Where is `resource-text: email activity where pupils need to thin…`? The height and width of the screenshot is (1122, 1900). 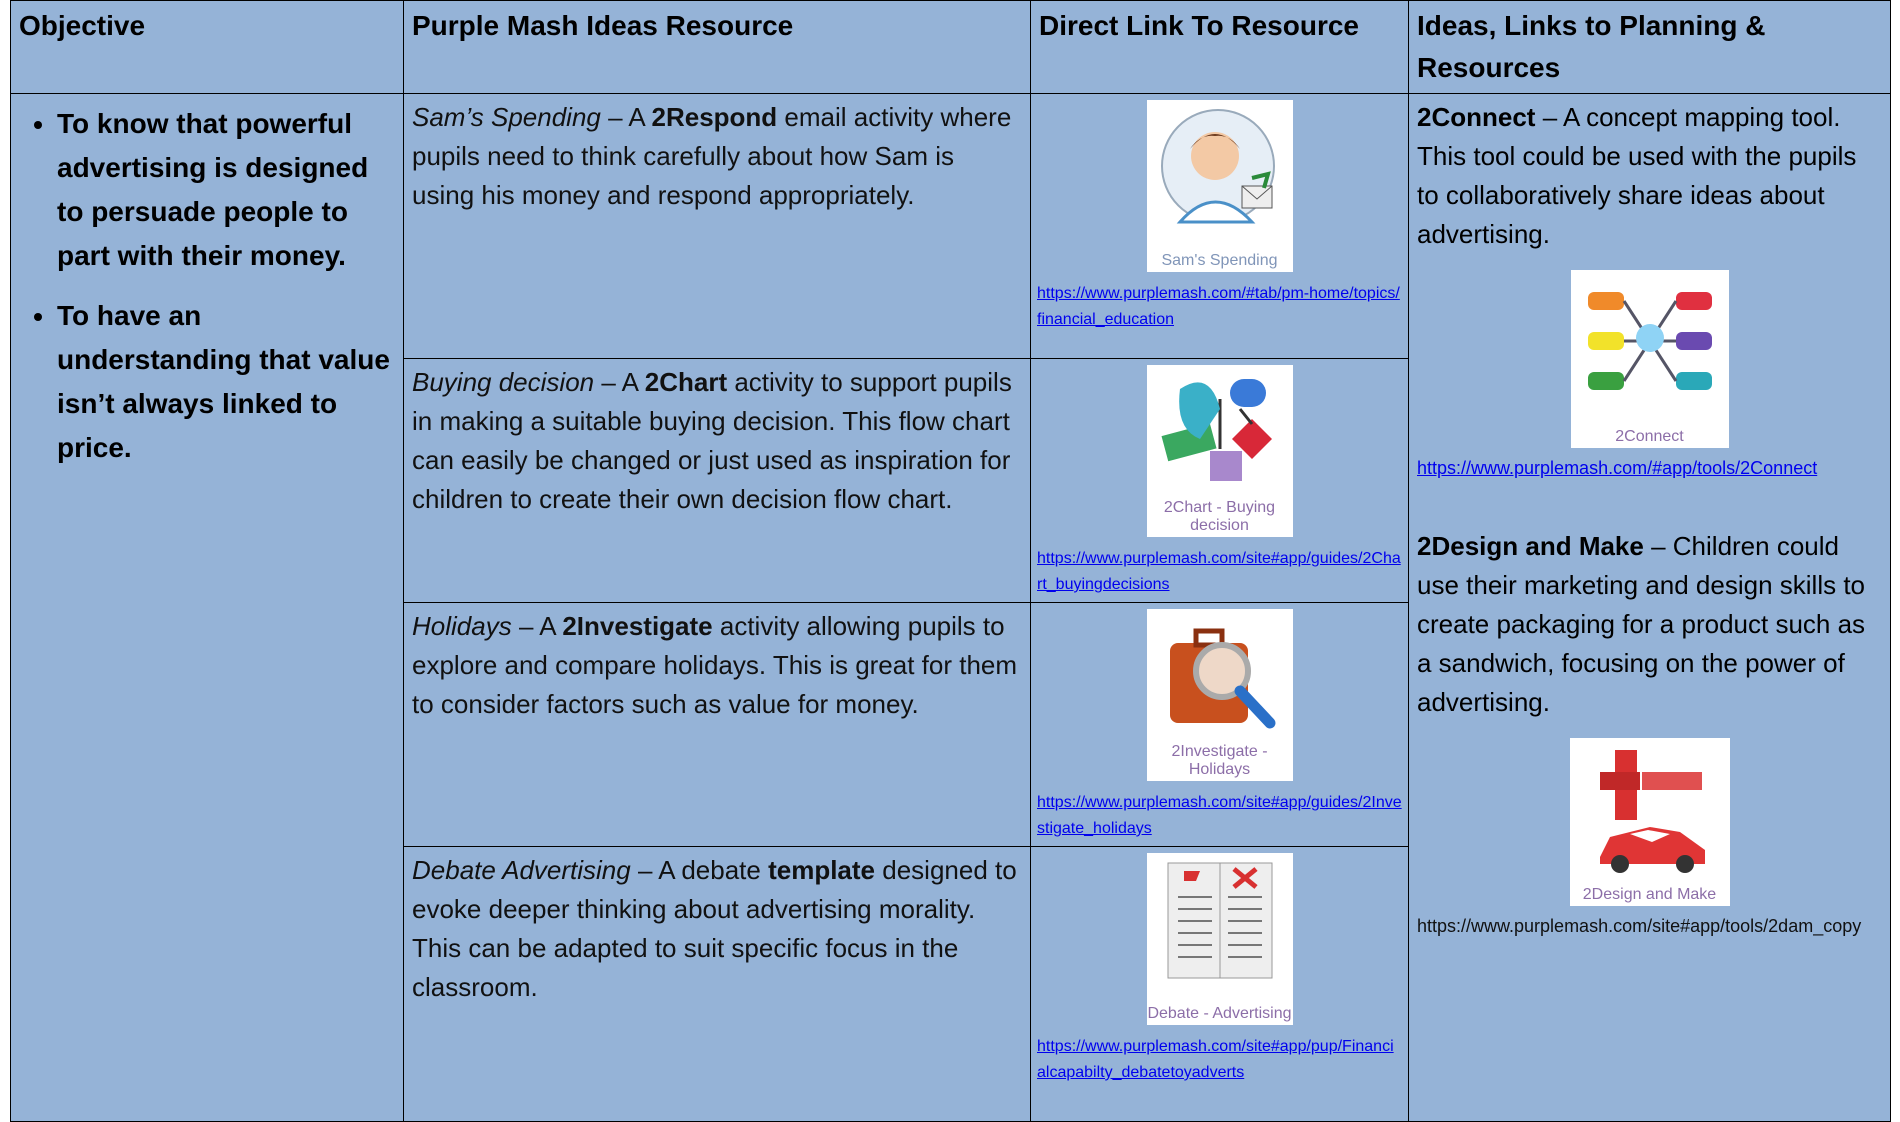 resource-text: email activity where pupils need to thin… is located at coordinates (712, 156).